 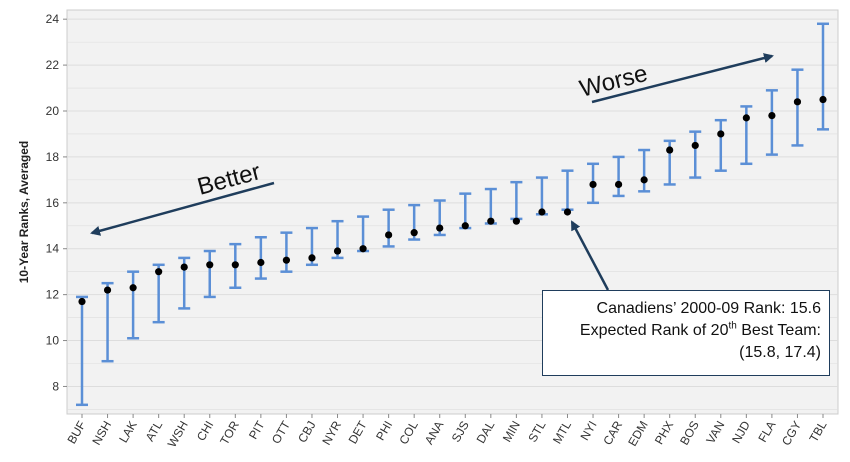 I want to click on x-tick-label: WSH, so click(x=178, y=434).